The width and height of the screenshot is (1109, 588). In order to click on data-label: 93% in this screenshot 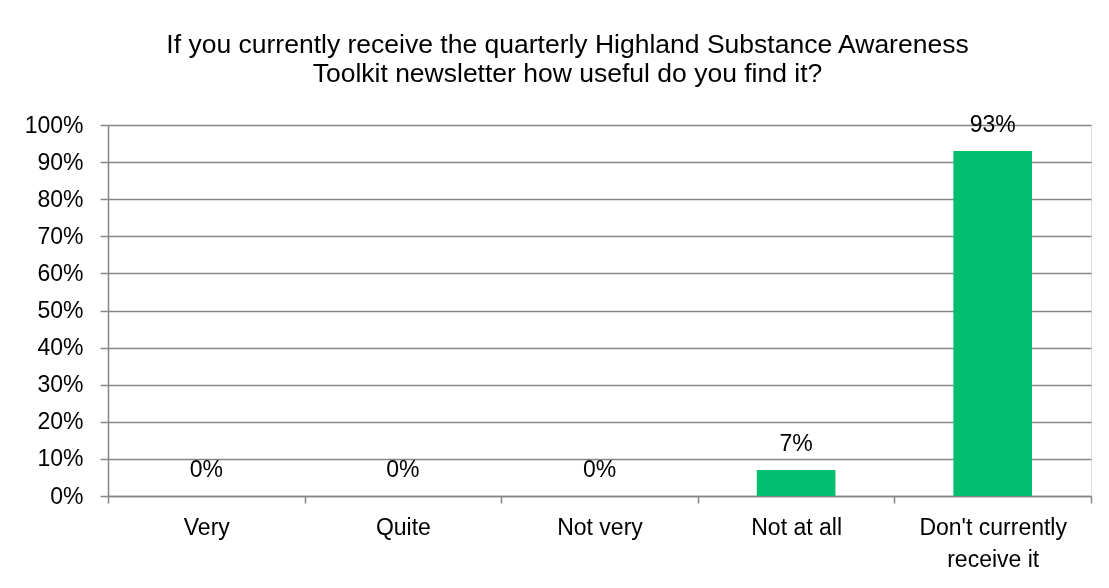, I will do `click(992, 123)`.